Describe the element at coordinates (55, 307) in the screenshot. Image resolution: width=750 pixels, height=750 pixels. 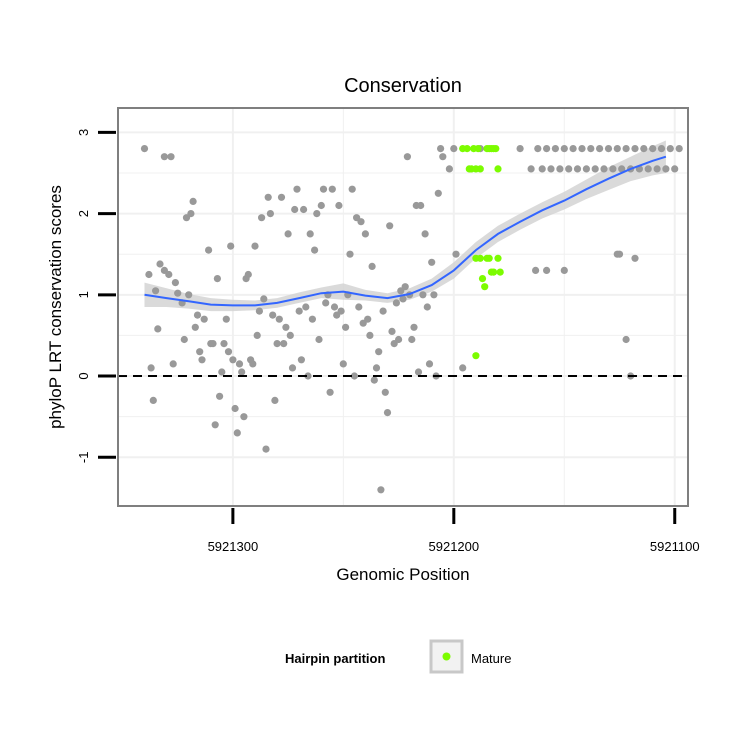
I see `y-axis-title: phyloP LRT conservation scores` at that location.